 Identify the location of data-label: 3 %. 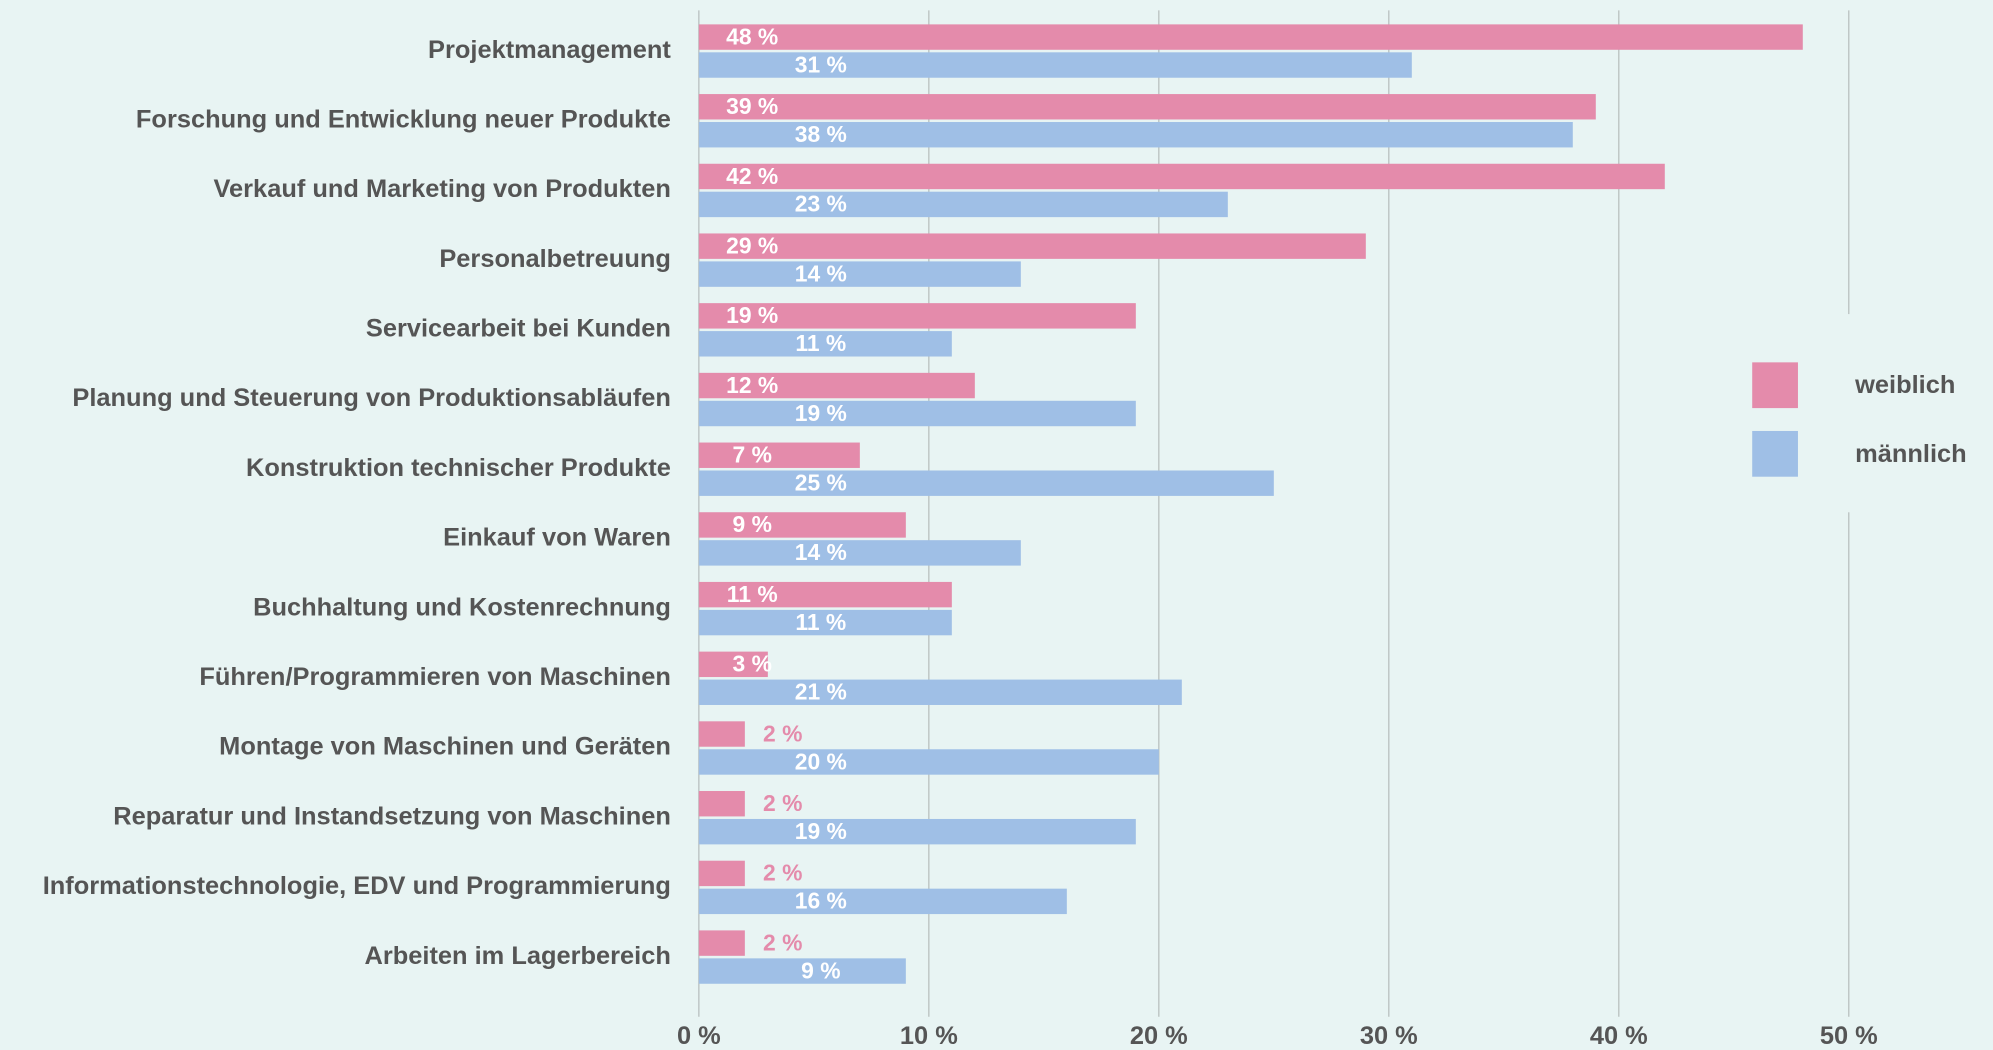
(752, 664).